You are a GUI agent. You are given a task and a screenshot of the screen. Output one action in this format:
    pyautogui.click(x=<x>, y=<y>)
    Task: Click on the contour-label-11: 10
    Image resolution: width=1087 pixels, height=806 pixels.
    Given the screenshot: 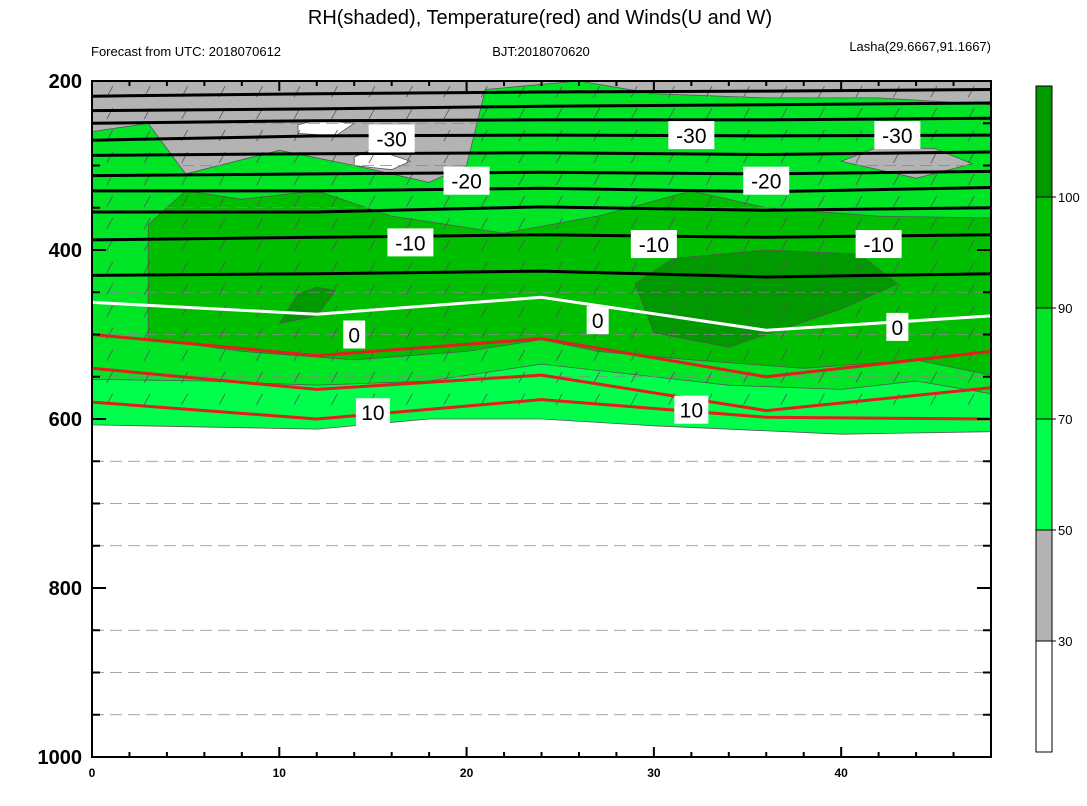 What is the action you would take?
    pyautogui.click(x=372, y=413)
    